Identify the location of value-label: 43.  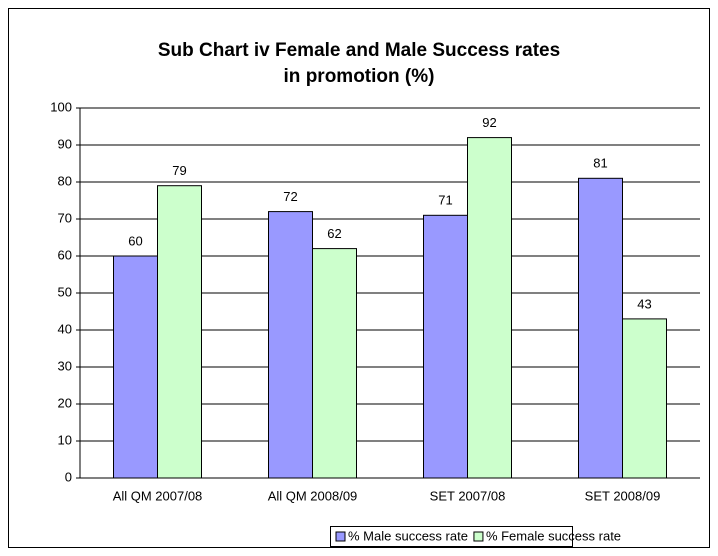
(644, 303).